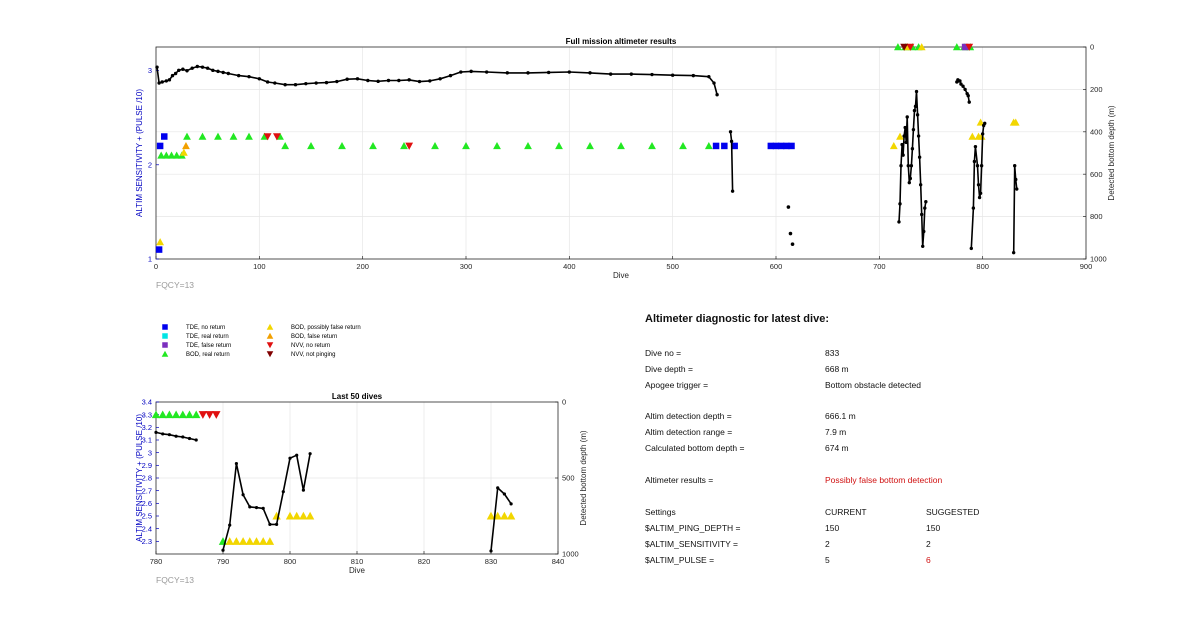 This screenshot has width=1200, height=622. I want to click on y-left-tick-label: 2.6, so click(147, 503).